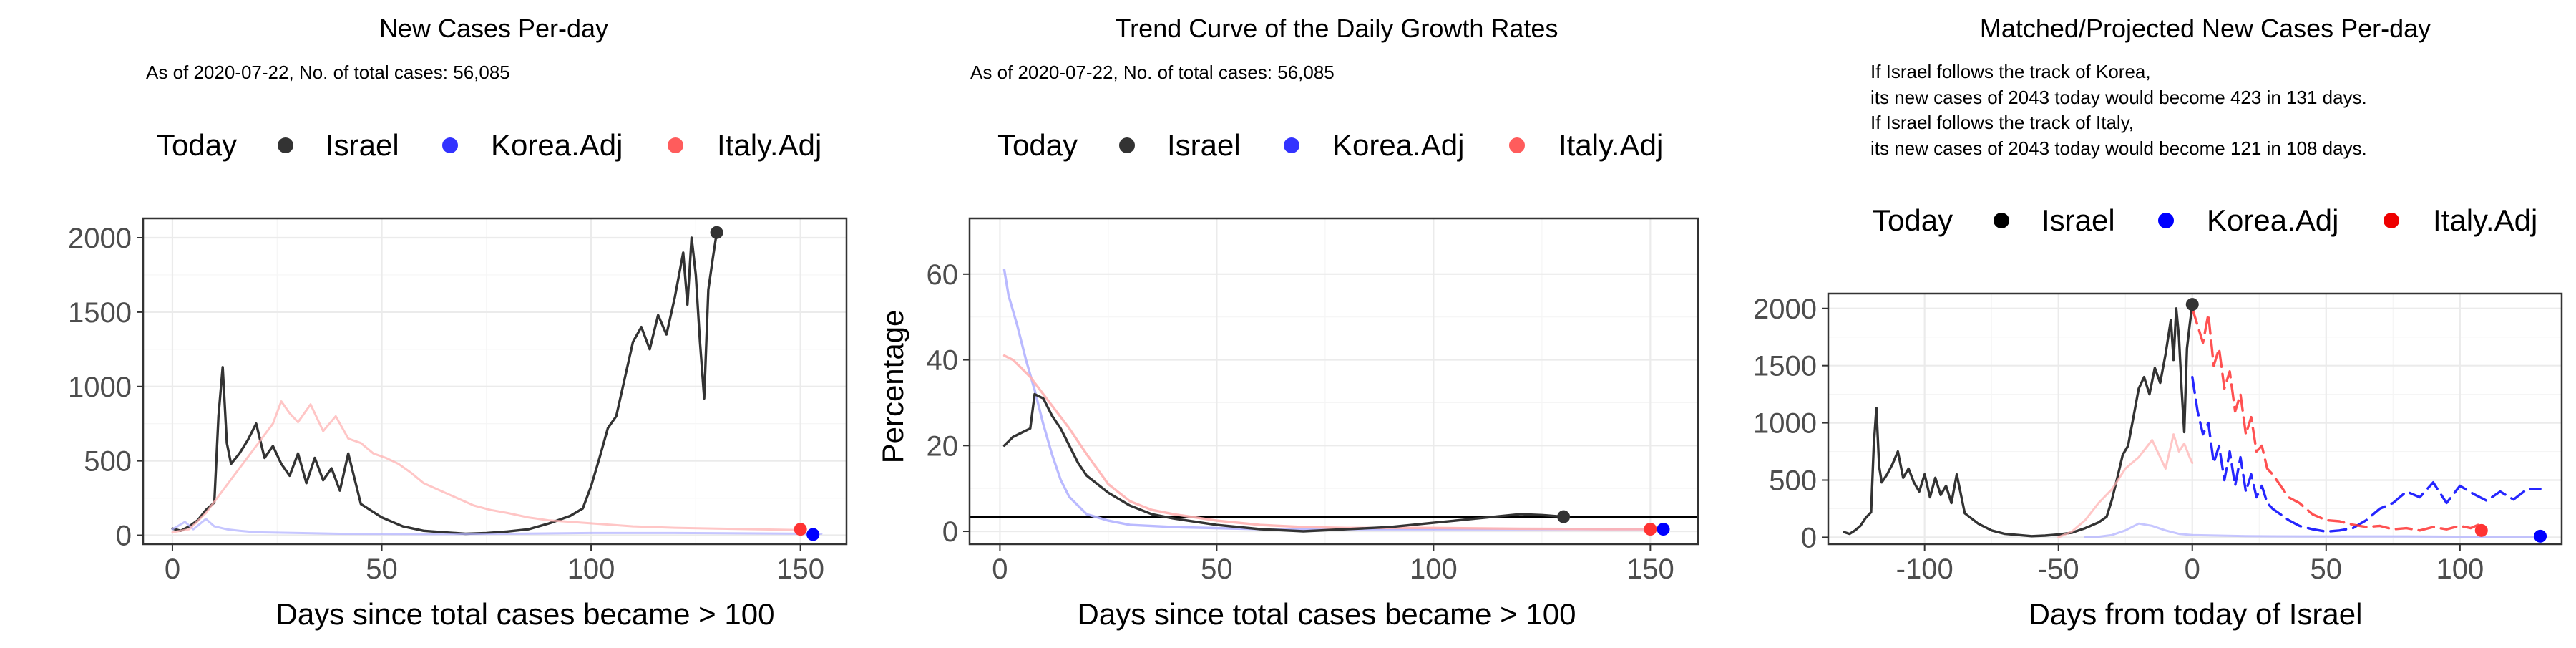  I want to click on y-tick-label: 20, so click(943, 446).